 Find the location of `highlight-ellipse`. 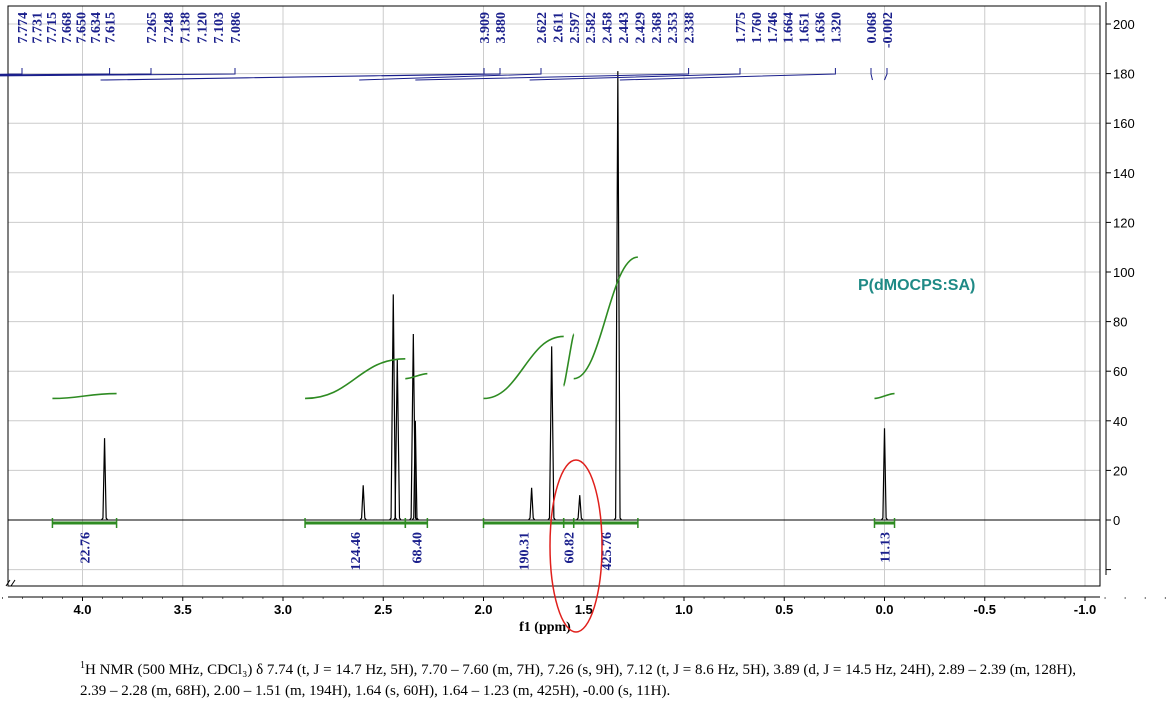

highlight-ellipse is located at coordinates (576, 546).